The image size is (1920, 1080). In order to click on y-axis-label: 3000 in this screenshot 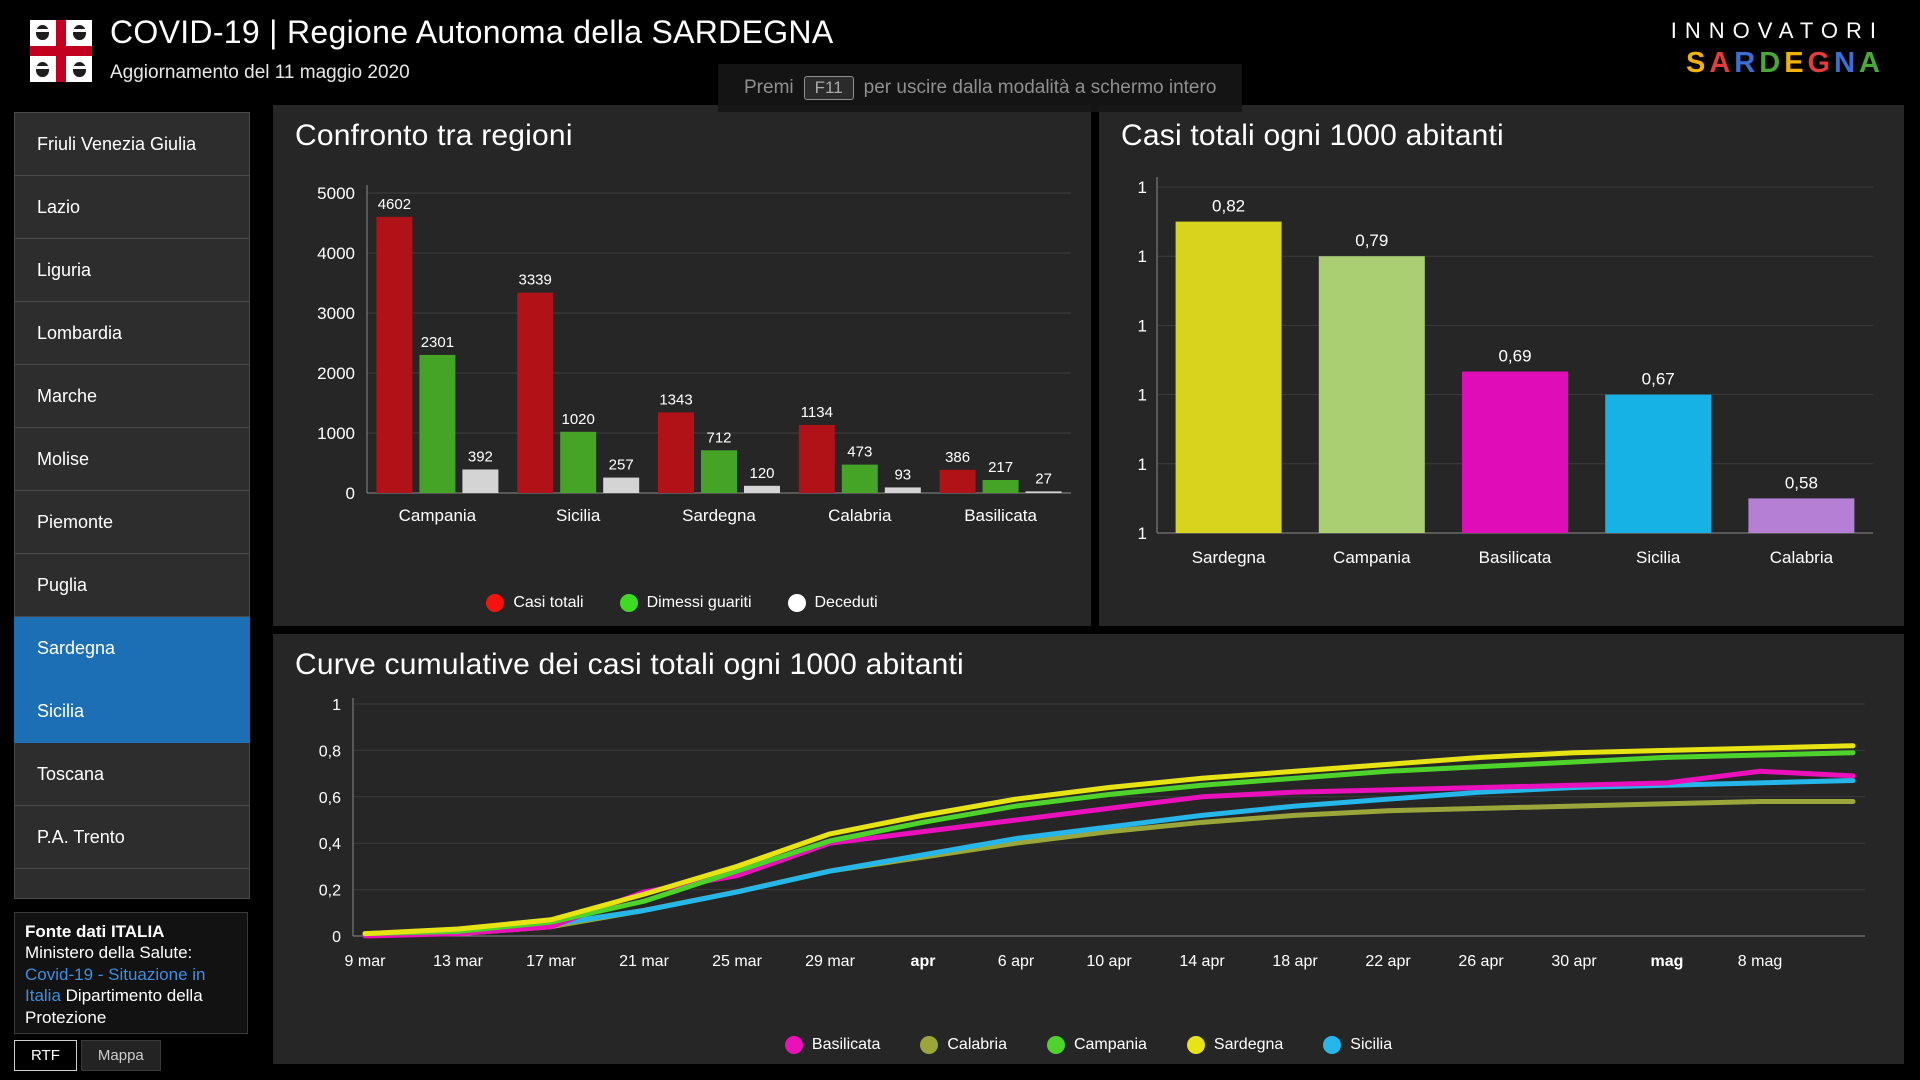, I will do `click(336, 313)`.